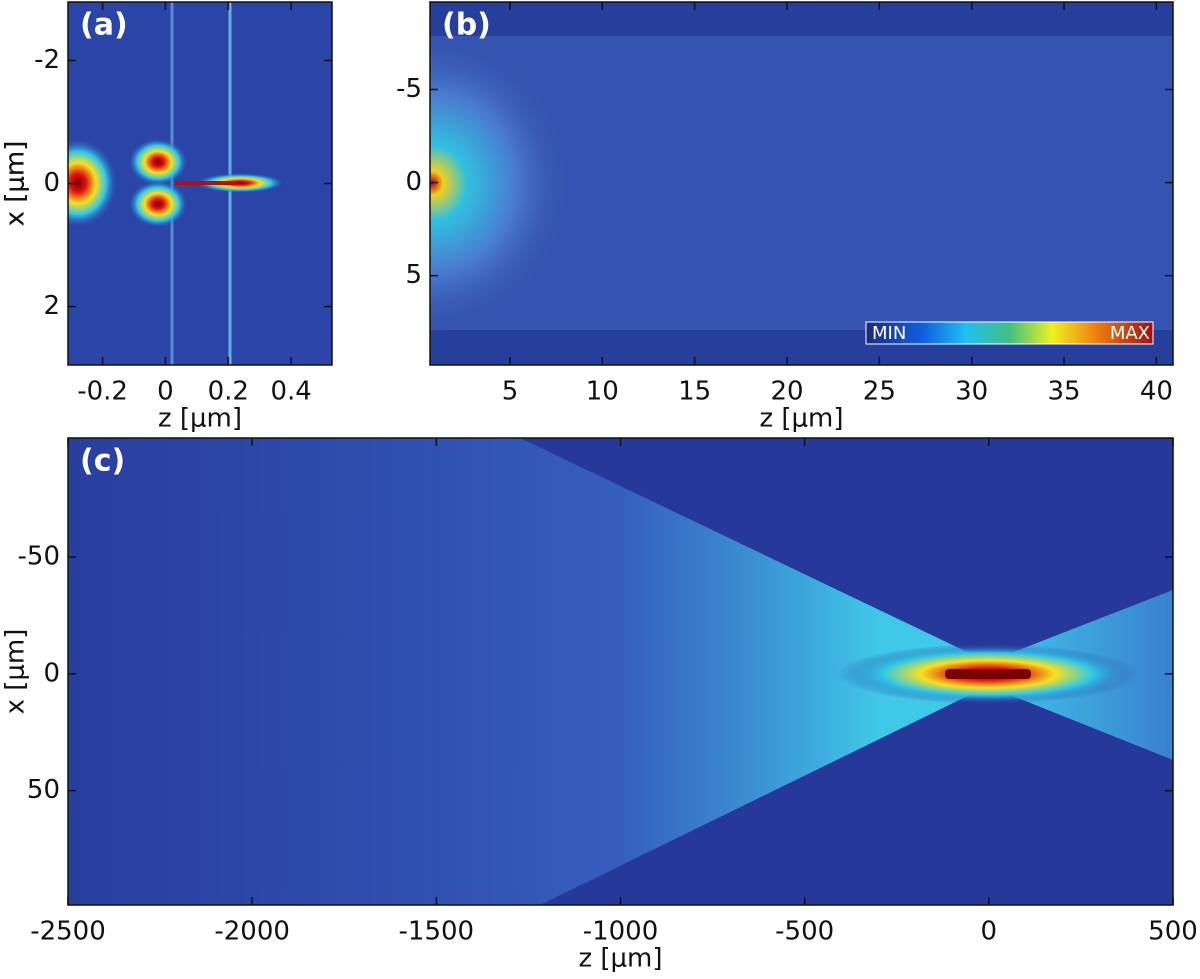 The width and height of the screenshot is (1200, 979). I want to click on x-tick-label: 0.2, so click(228, 392).